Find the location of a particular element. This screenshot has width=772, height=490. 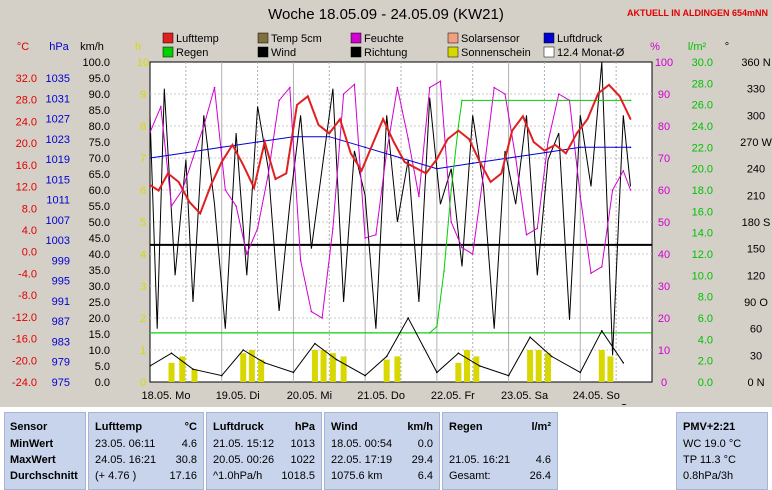

pmv-line-3: 0.8hPa/3h is located at coordinates (708, 476).